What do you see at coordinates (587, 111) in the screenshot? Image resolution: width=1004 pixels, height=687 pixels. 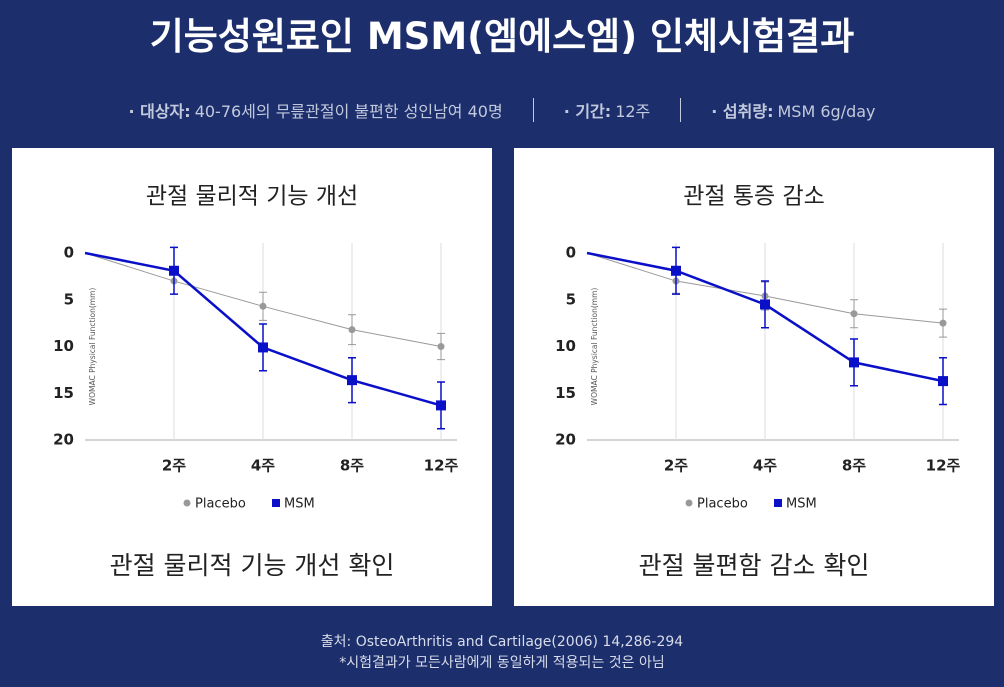 I see `info-label: · 기간:` at bounding box center [587, 111].